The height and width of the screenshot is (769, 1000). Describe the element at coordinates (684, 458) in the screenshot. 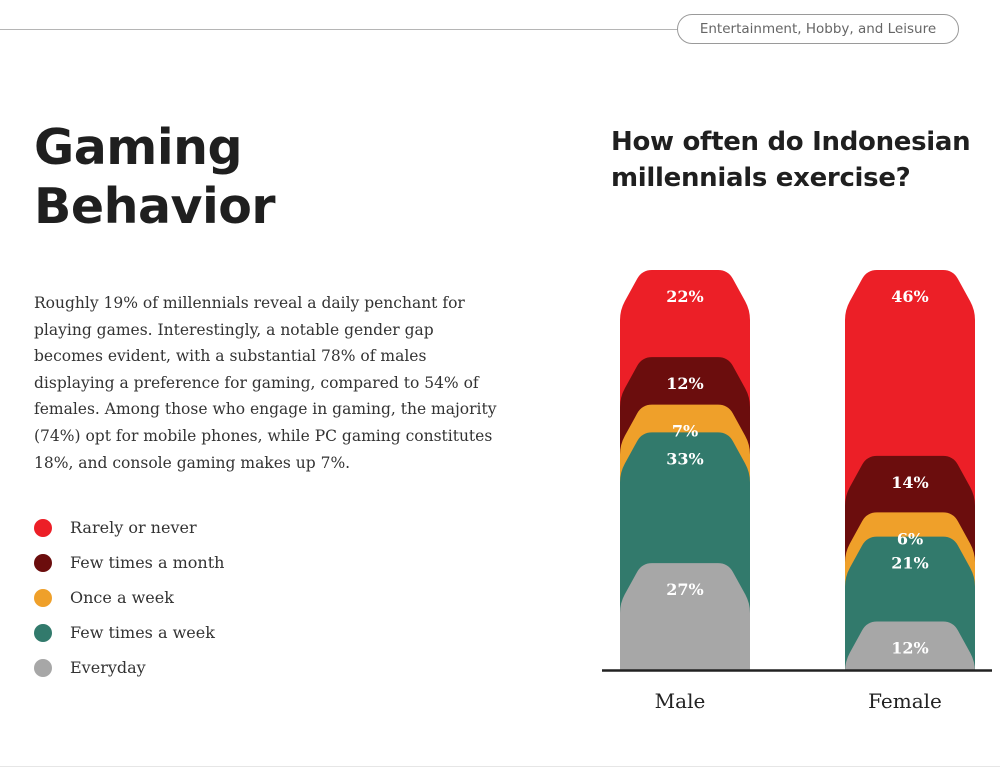

I see `data-label: 33%` at that location.